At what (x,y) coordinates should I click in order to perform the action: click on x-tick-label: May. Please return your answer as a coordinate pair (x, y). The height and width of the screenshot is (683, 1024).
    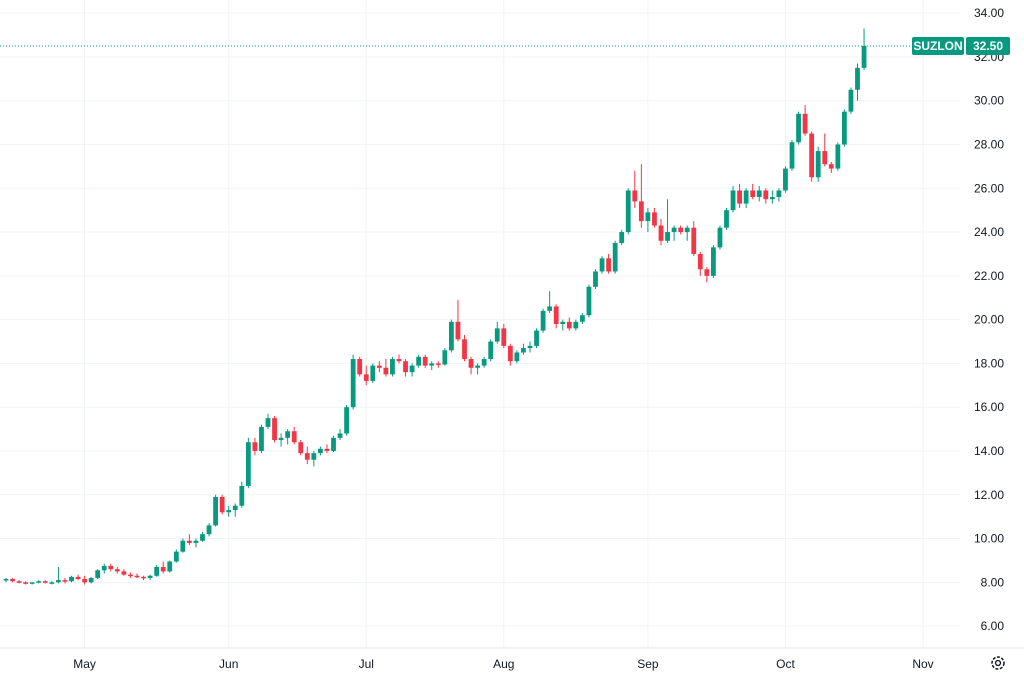
    Looking at the image, I should click on (84, 664).